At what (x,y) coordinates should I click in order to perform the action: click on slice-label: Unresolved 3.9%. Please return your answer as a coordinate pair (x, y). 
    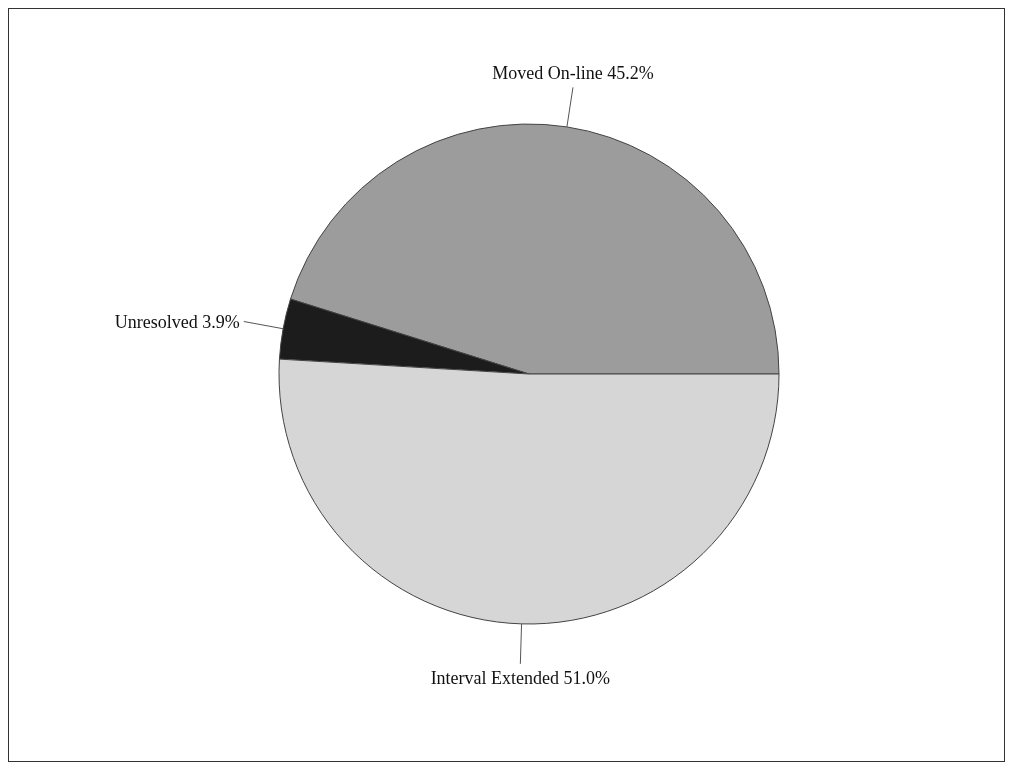
    Looking at the image, I should click on (177, 321).